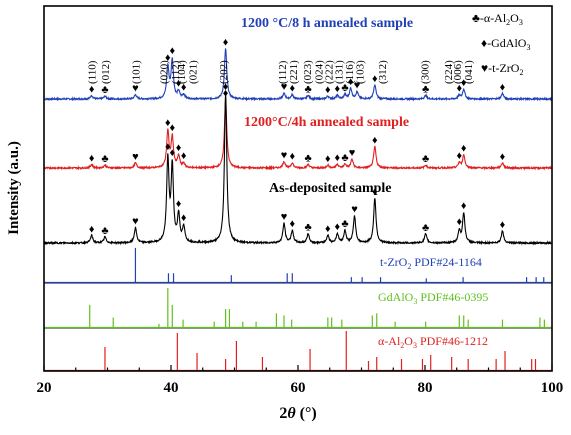 This screenshot has width=571, height=435. I want to click on hkl-label: (023), so click(308, 72).